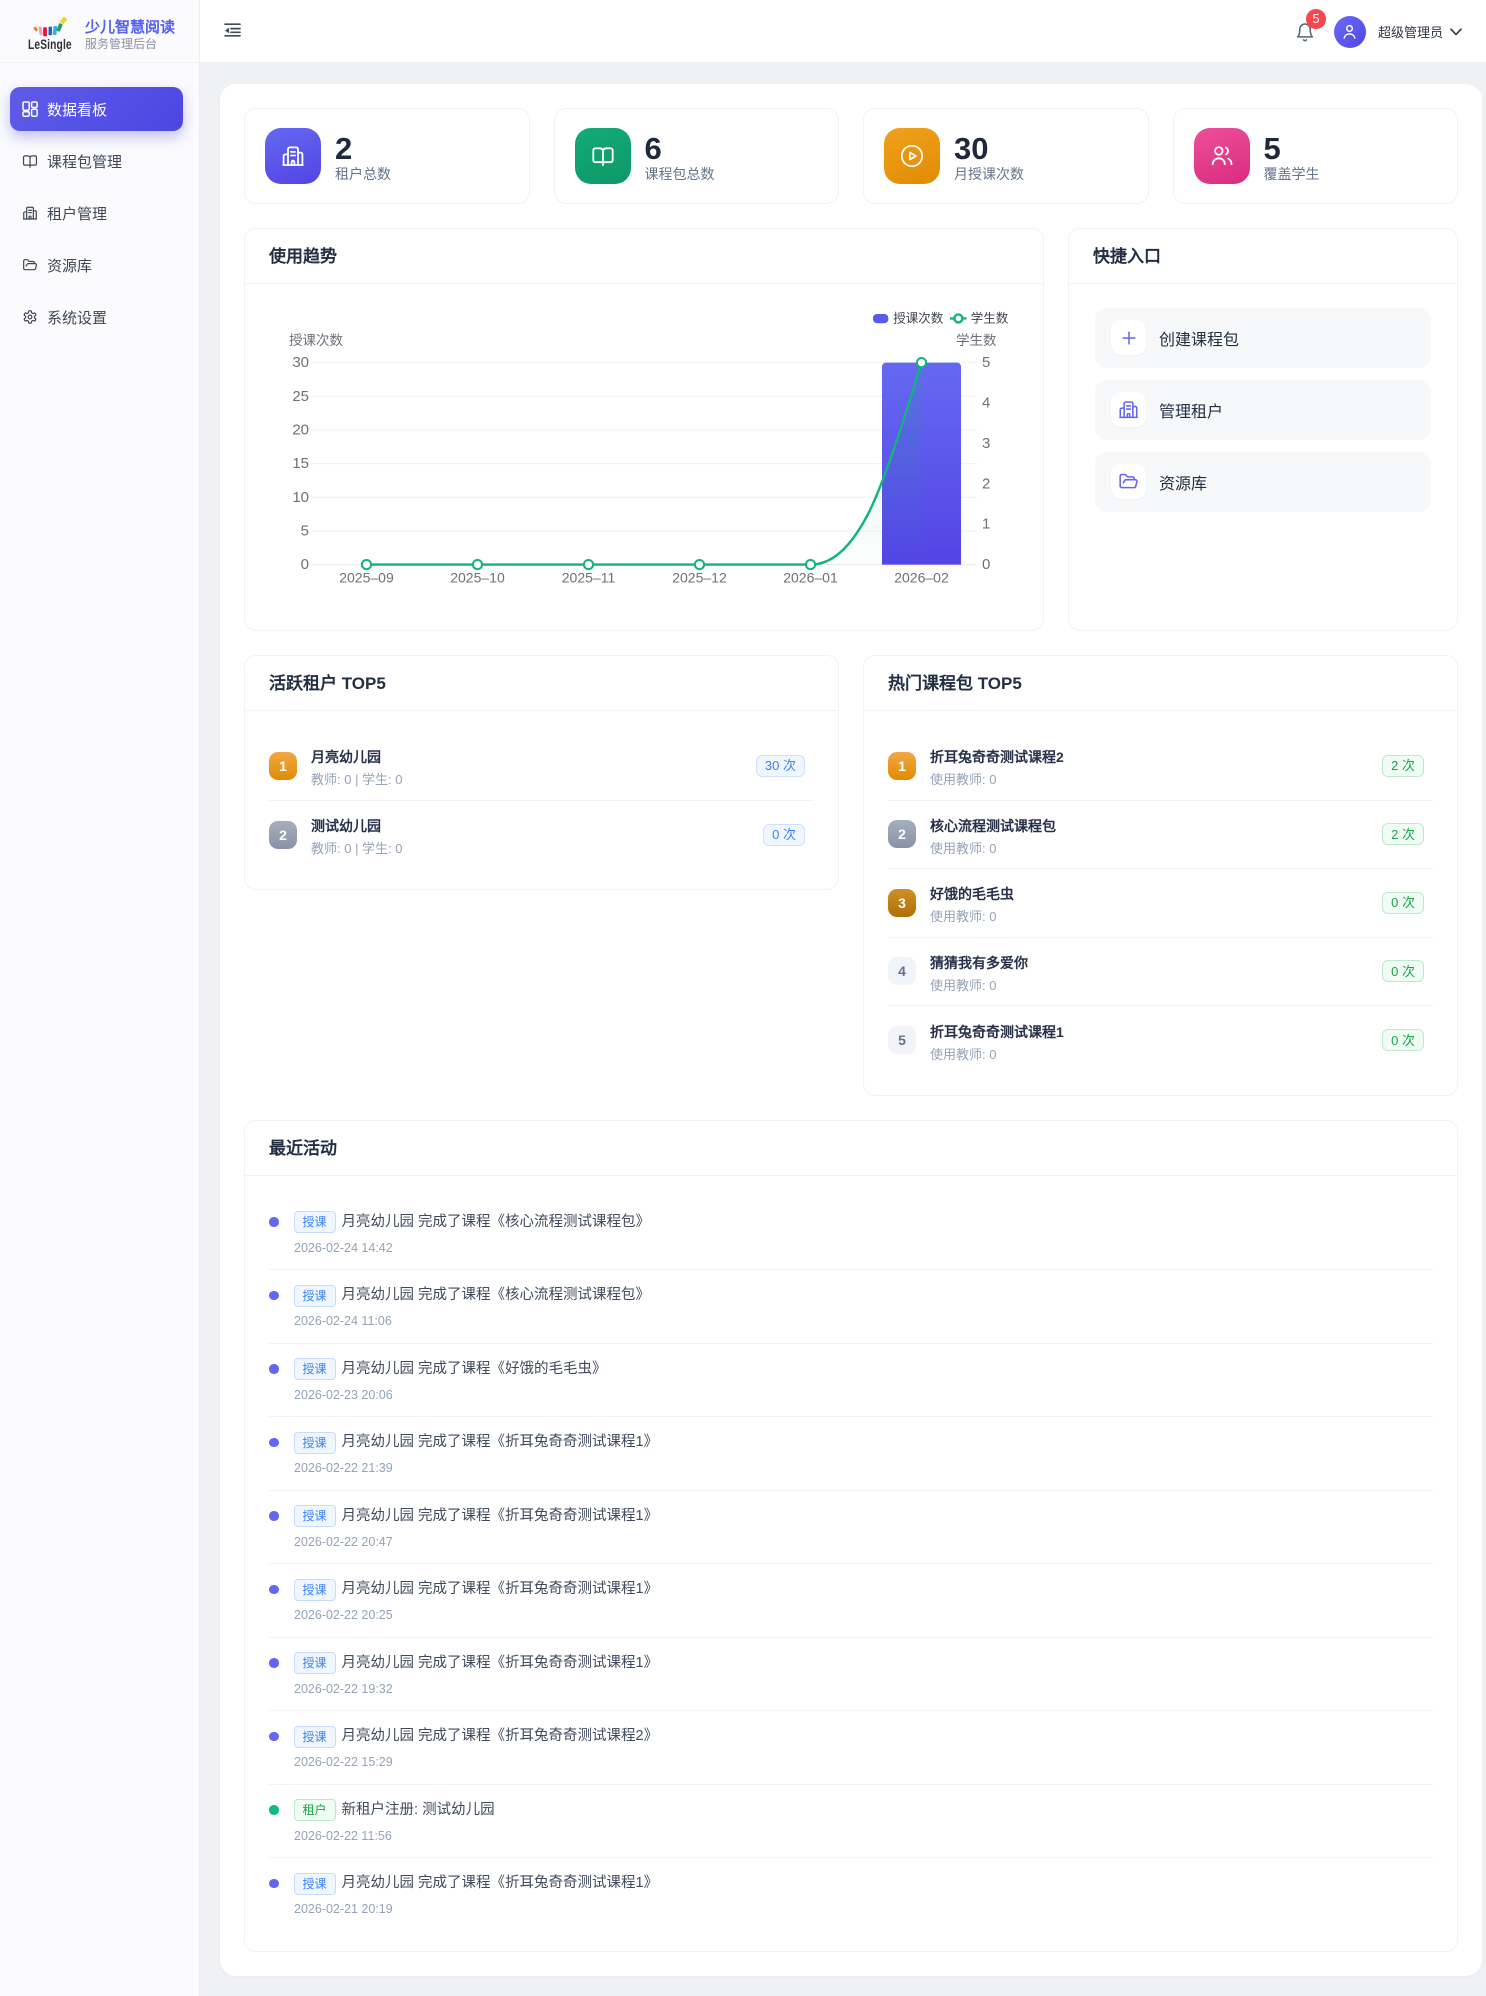 The width and height of the screenshot is (1486, 1996). What do you see at coordinates (300, 430) in the screenshot?
I see `svg-text: 20` at bounding box center [300, 430].